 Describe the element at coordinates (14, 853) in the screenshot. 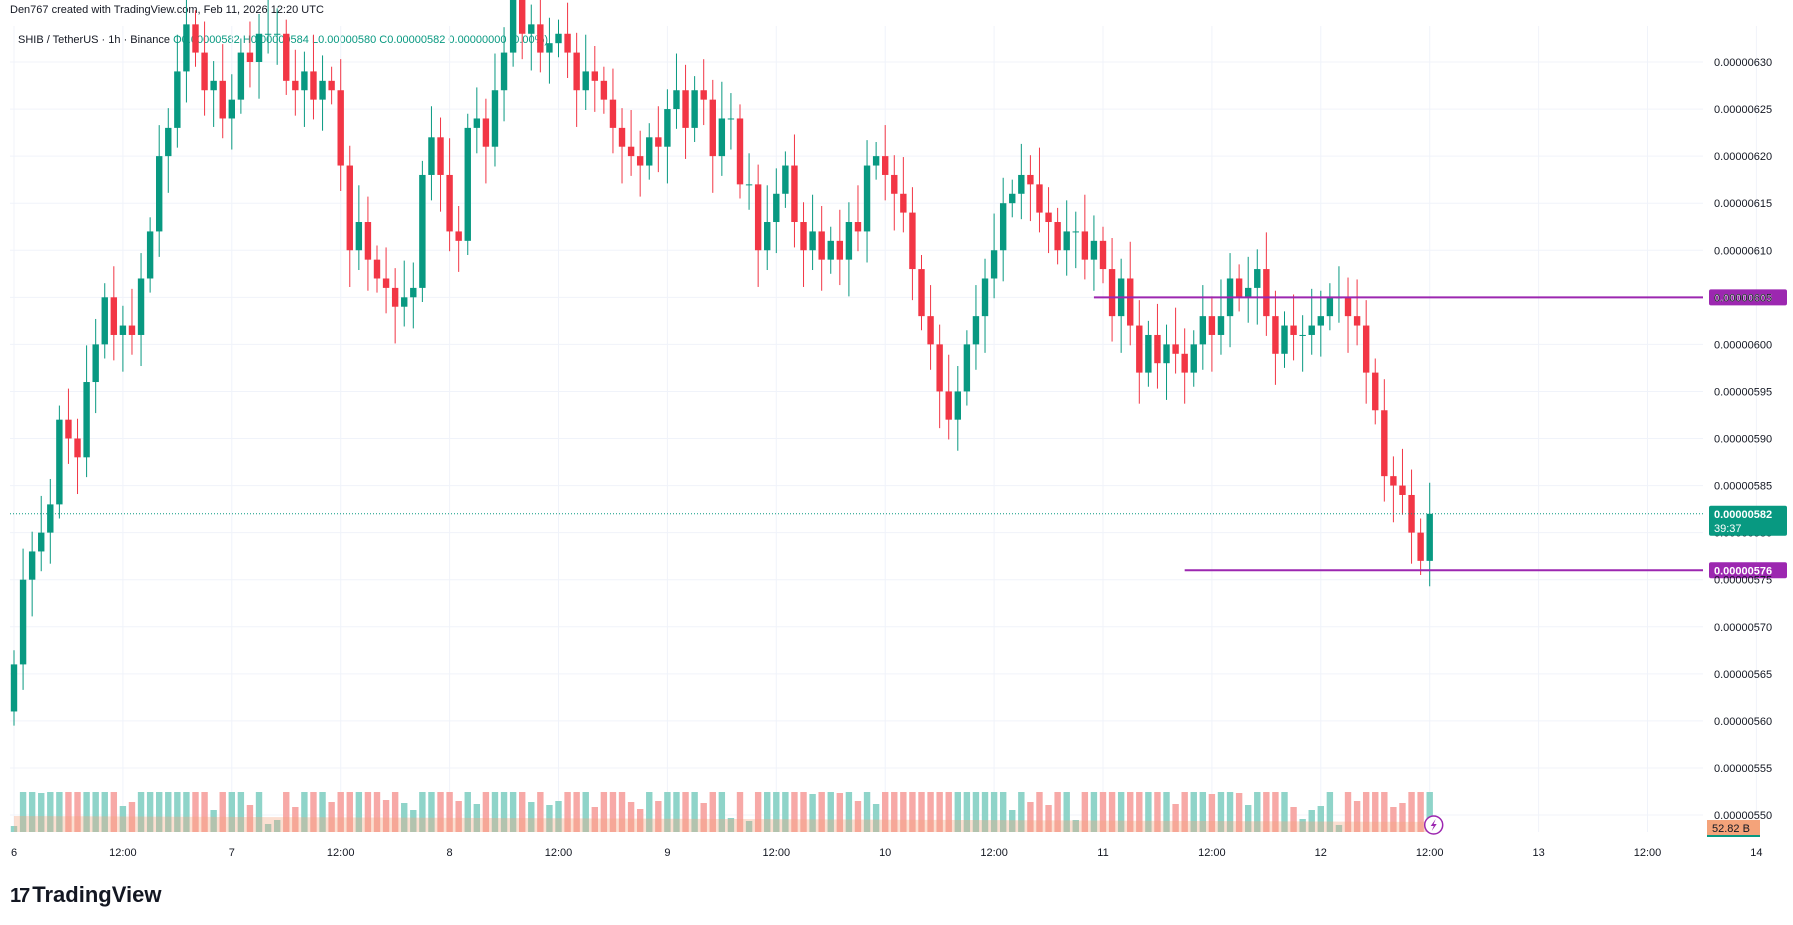

I see `time-tick-label: 6` at that location.